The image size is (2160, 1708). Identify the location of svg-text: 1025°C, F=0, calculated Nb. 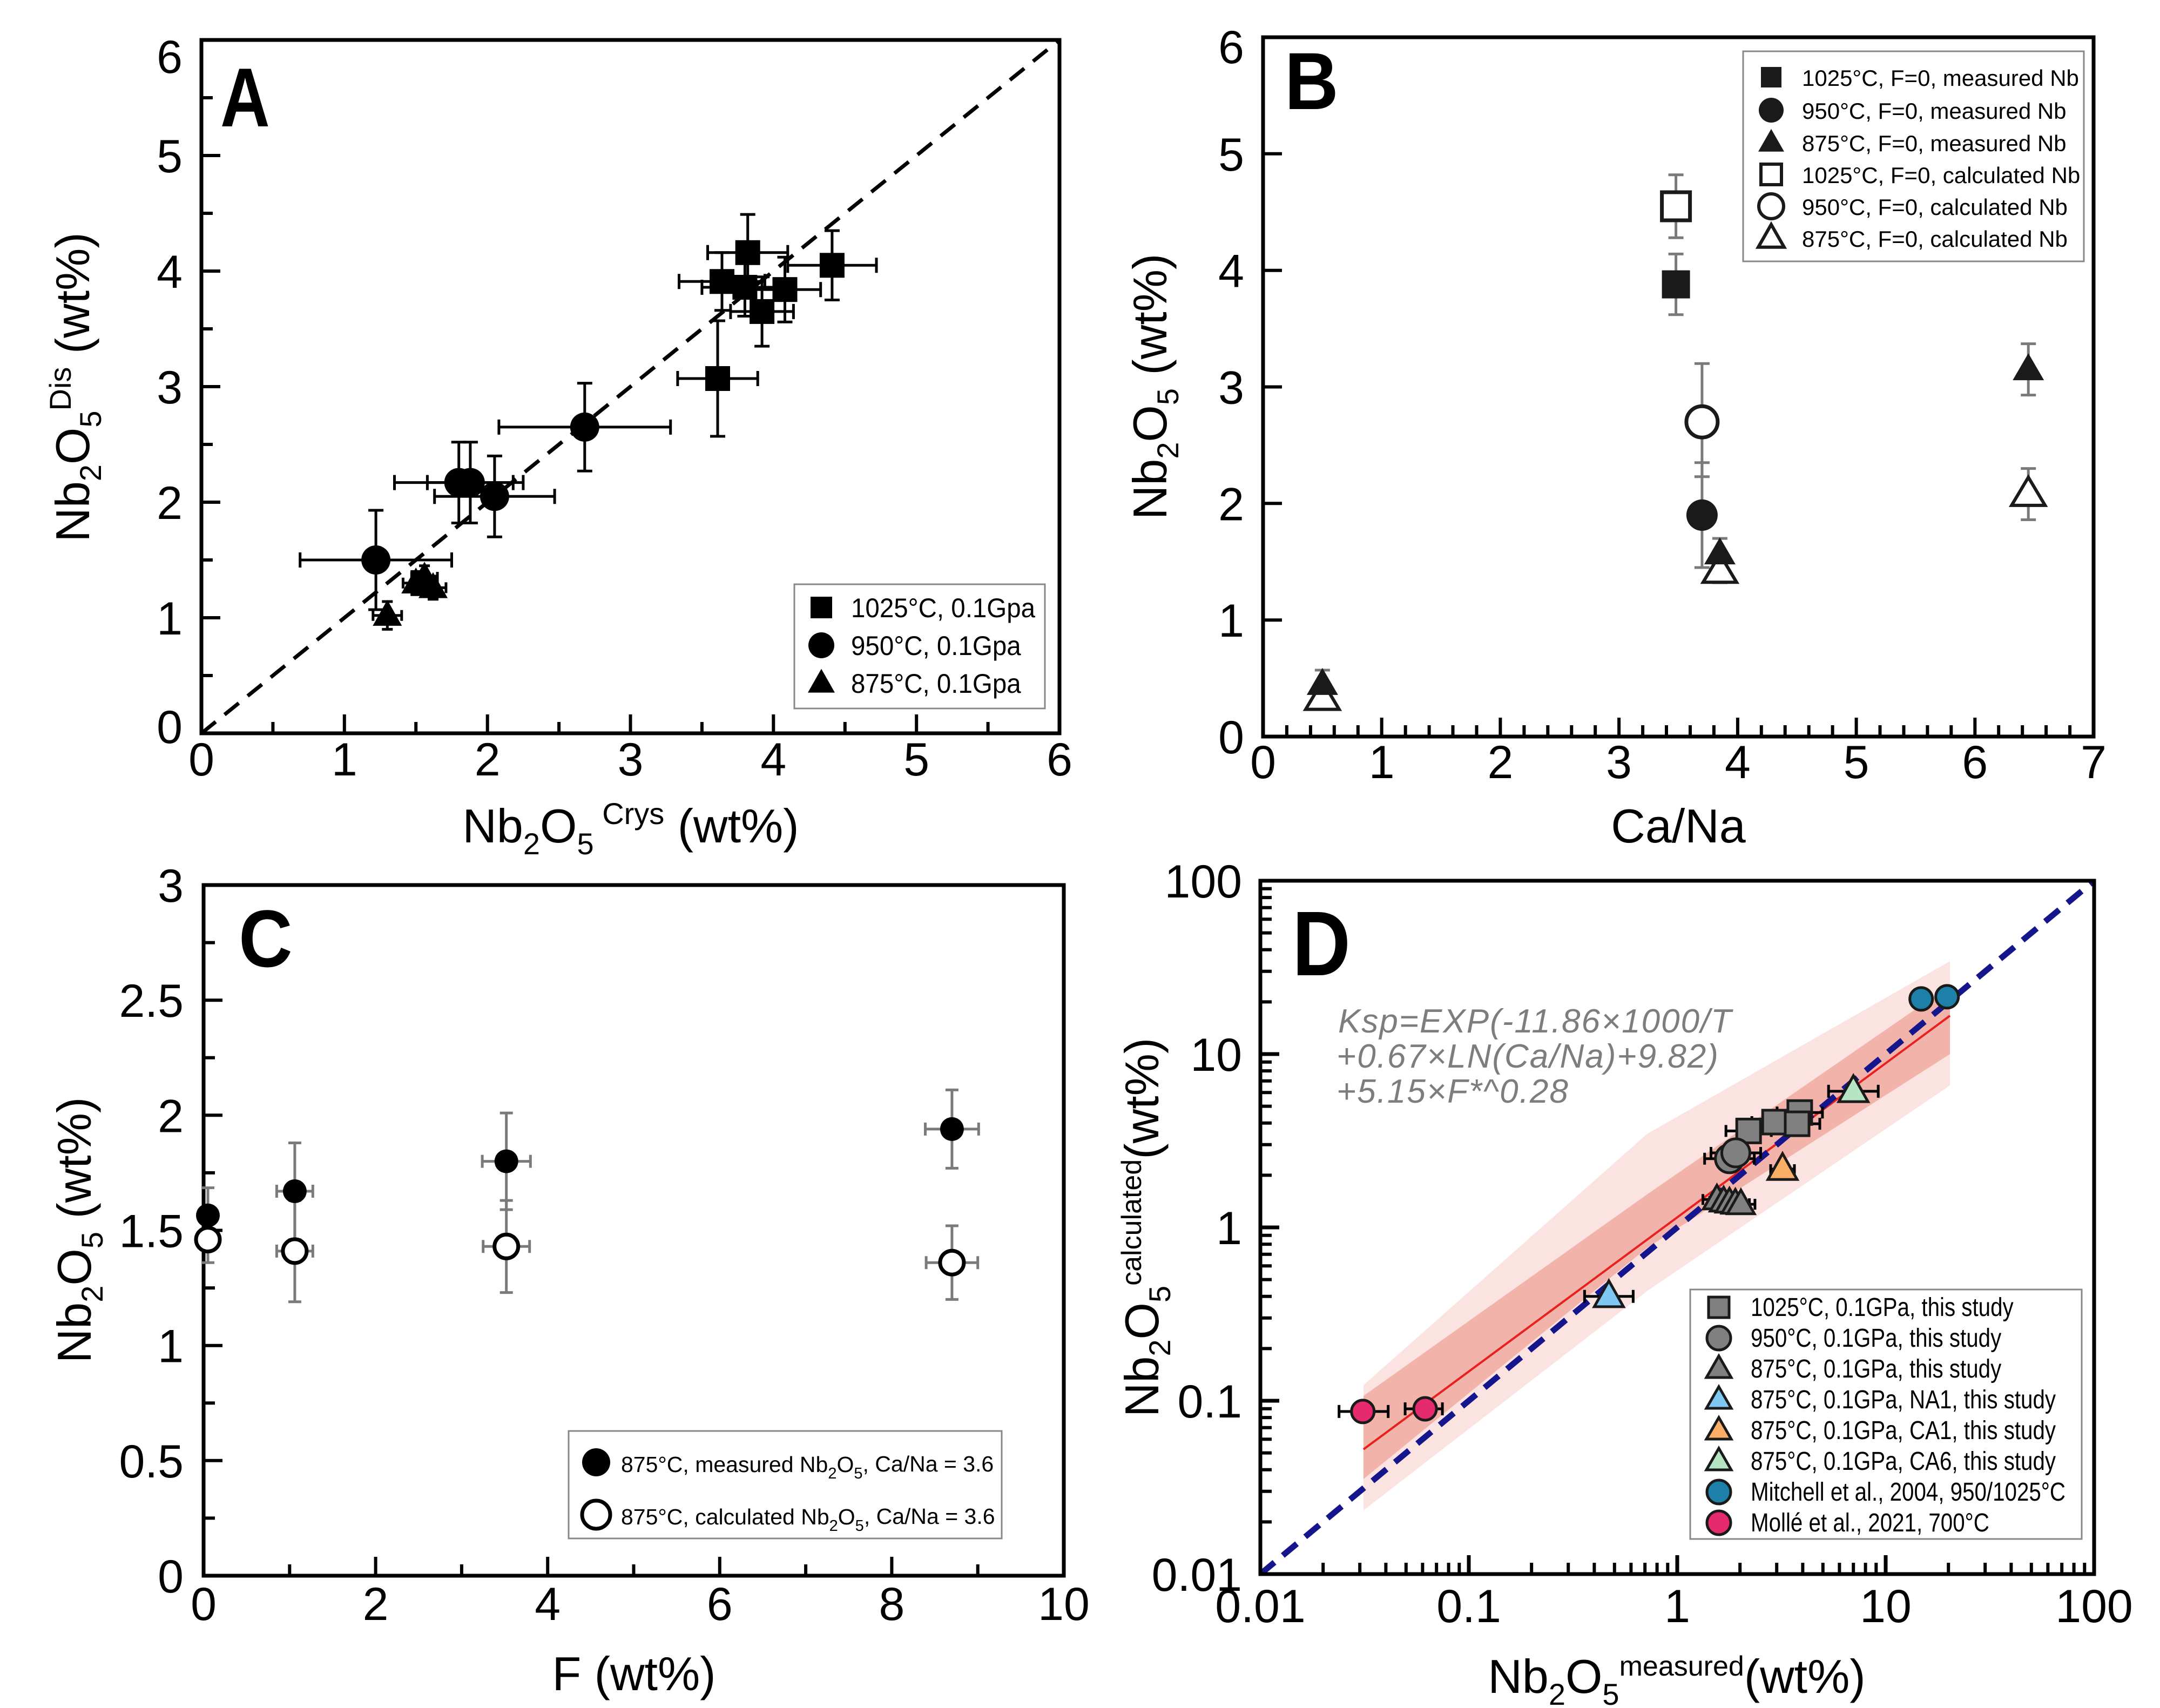
(1941, 175).